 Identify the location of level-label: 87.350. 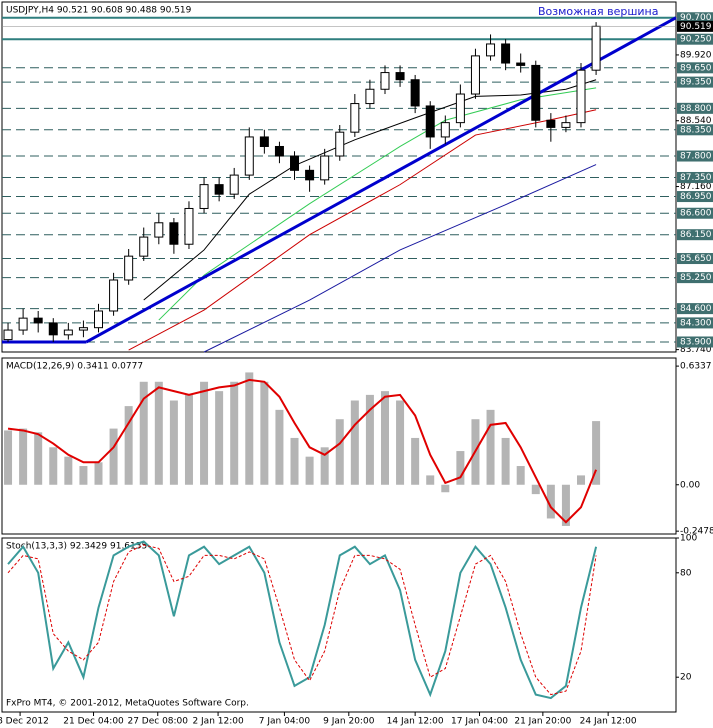
(696, 178).